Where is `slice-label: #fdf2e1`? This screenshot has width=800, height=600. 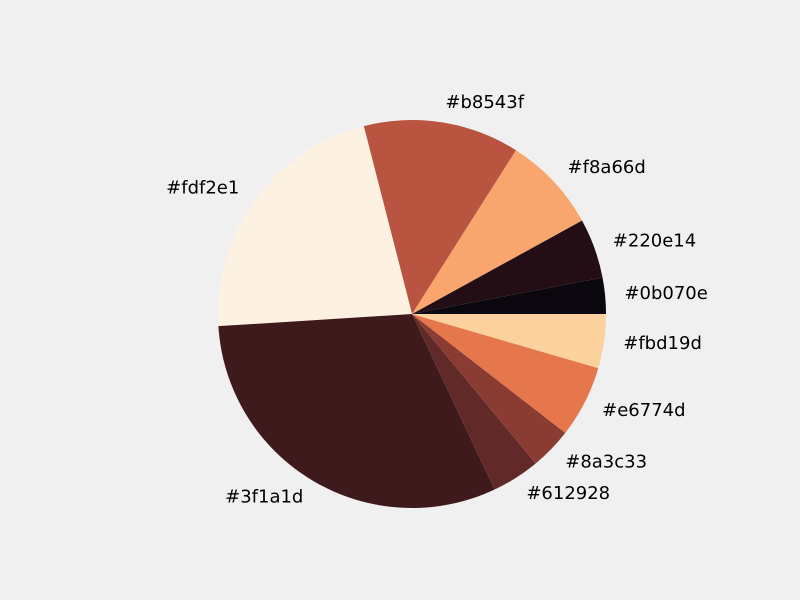 slice-label: #fdf2e1 is located at coordinates (202, 188).